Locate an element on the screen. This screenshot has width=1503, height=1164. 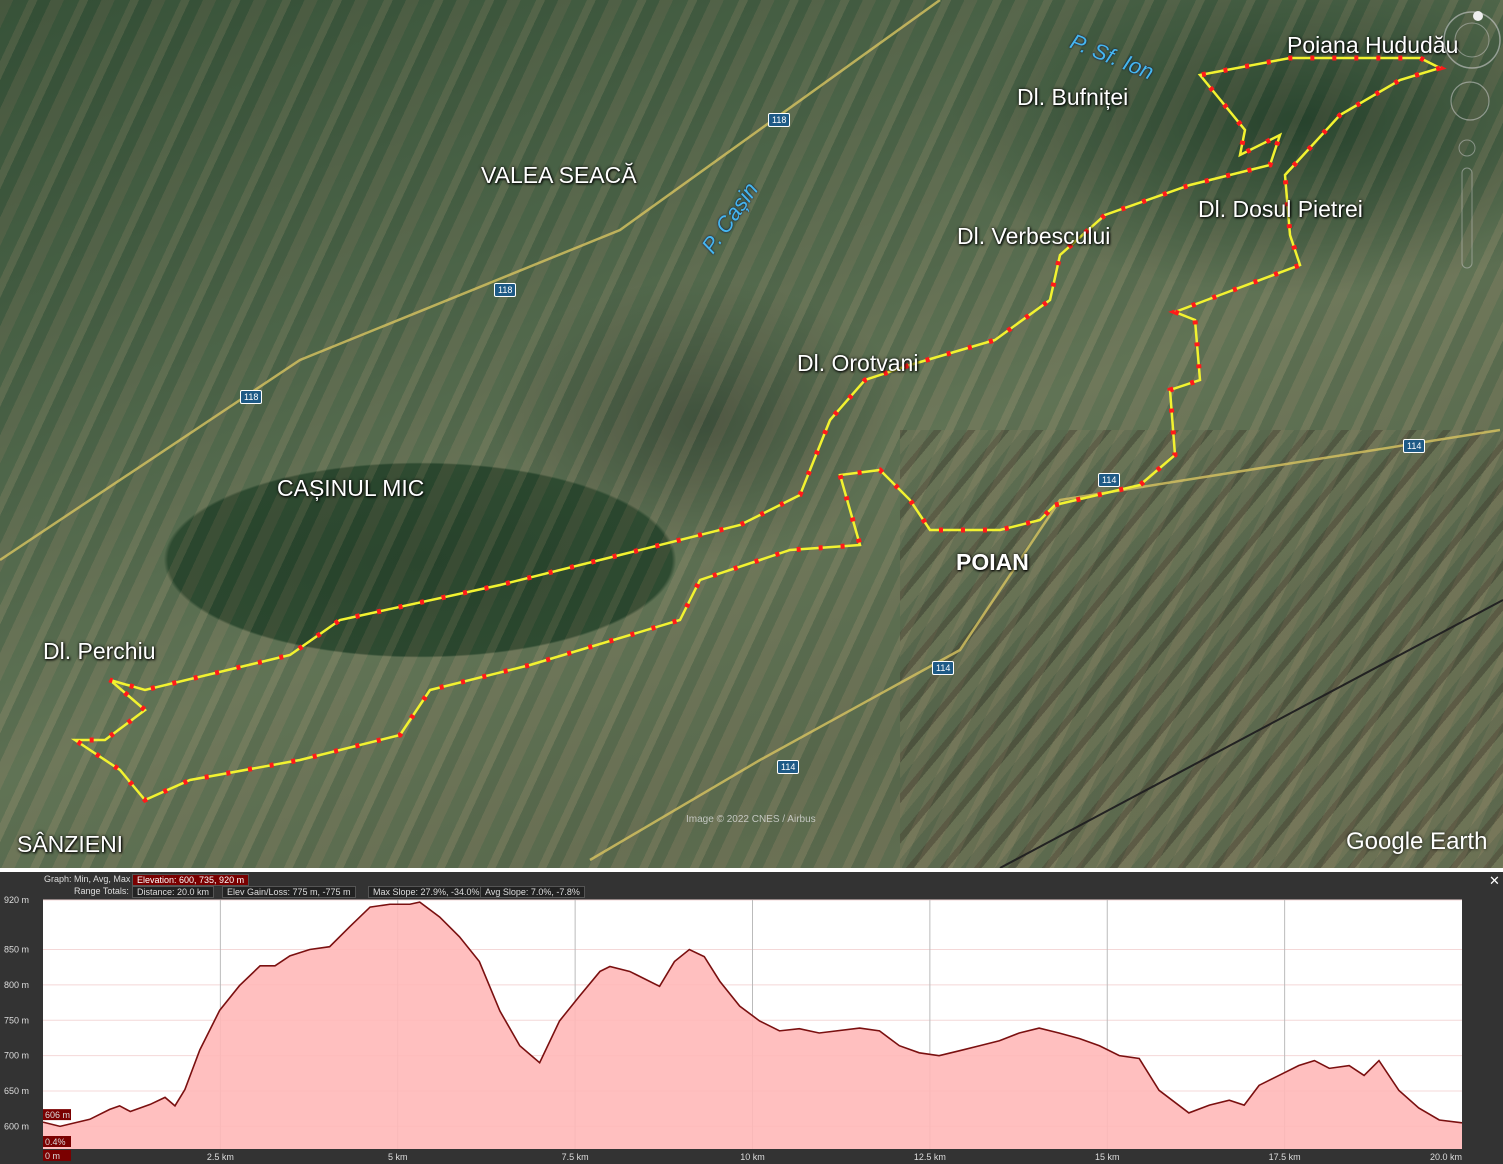
look-compass-icon is located at coordinates (1472, 40).